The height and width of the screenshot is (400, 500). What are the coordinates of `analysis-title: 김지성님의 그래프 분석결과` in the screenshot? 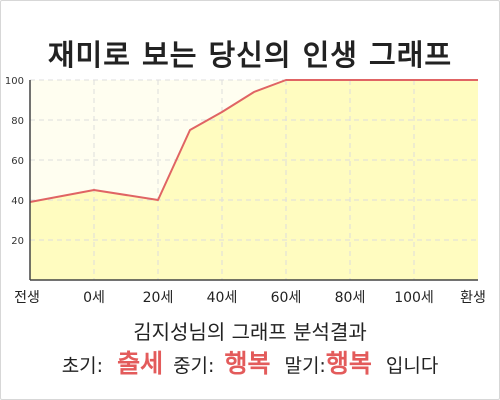 It's located at (250, 332).